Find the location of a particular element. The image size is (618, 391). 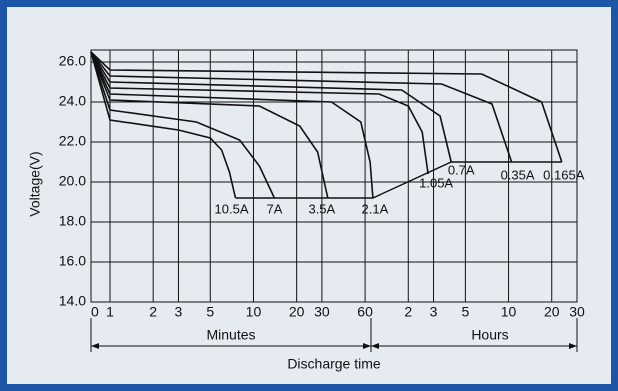

x-brackets is located at coordinates (334, 335).